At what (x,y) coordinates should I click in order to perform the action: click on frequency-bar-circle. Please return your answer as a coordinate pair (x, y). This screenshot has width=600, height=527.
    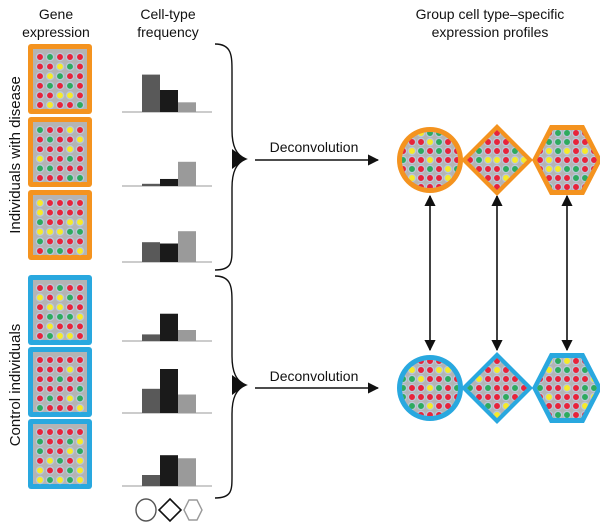
    Looking at the image, I should click on (151, 93).